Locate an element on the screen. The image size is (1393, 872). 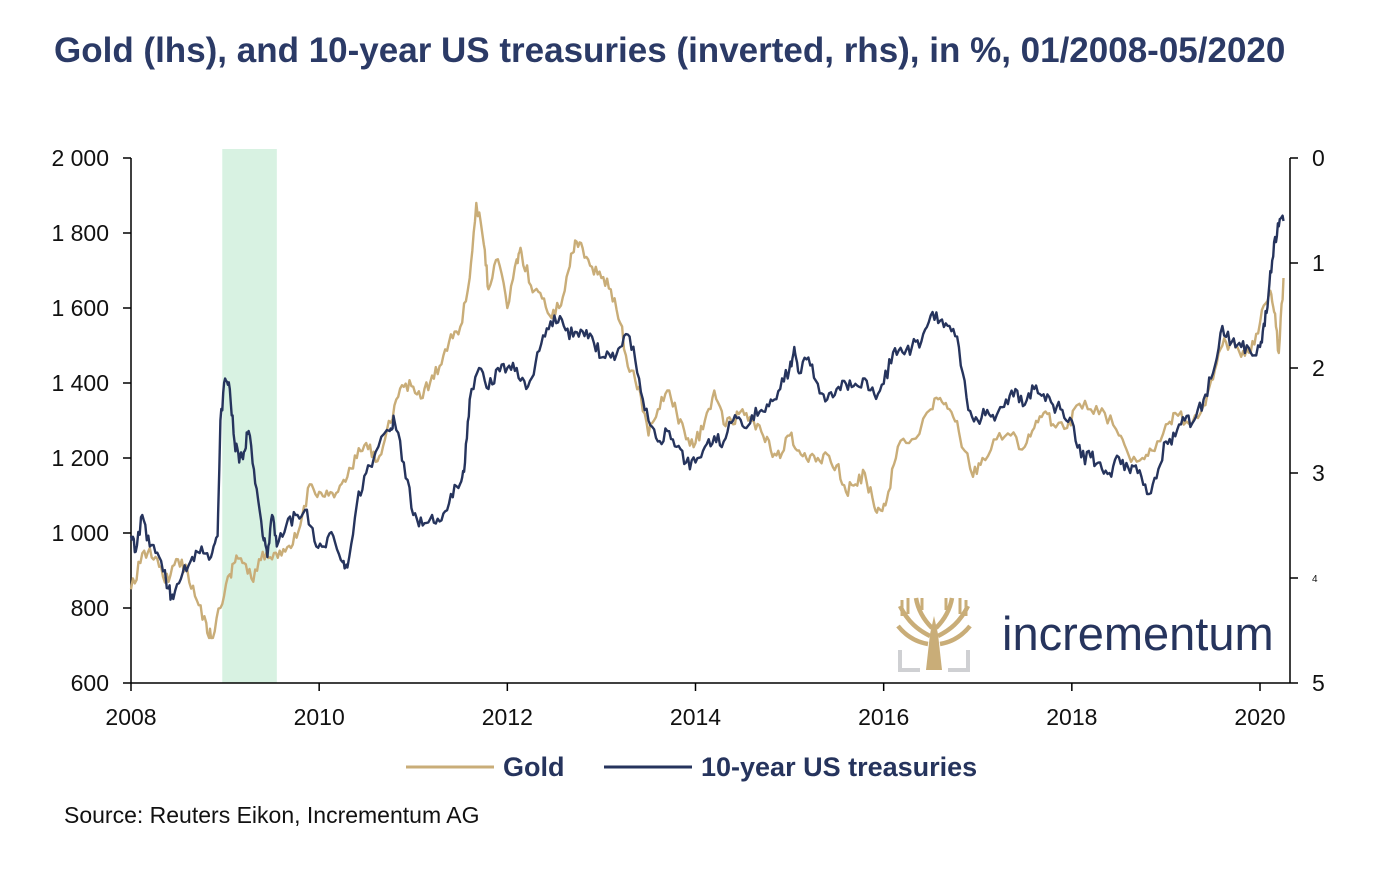
right-tick-label: 2 is located at coordinates (1318, 368).